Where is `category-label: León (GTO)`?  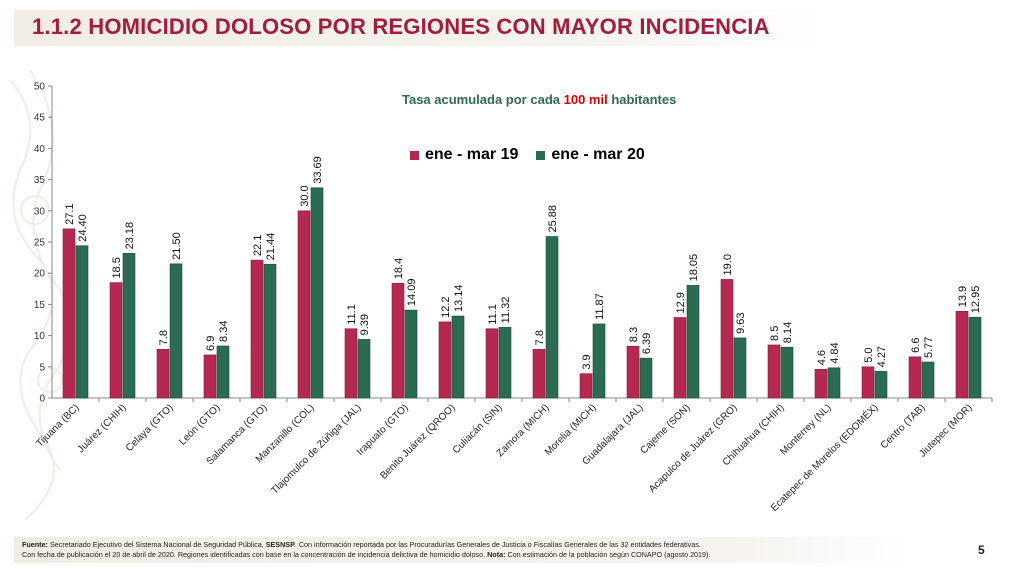
category-label: León (GTO) is located at coordinates (199, 424).